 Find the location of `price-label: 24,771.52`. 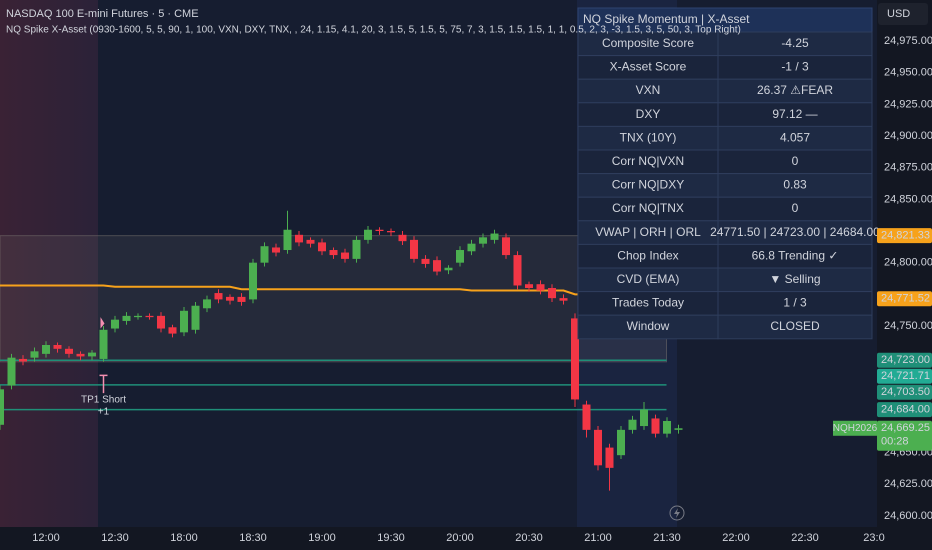

price-label: 24,771.52 is located at coordinates (905, 299).